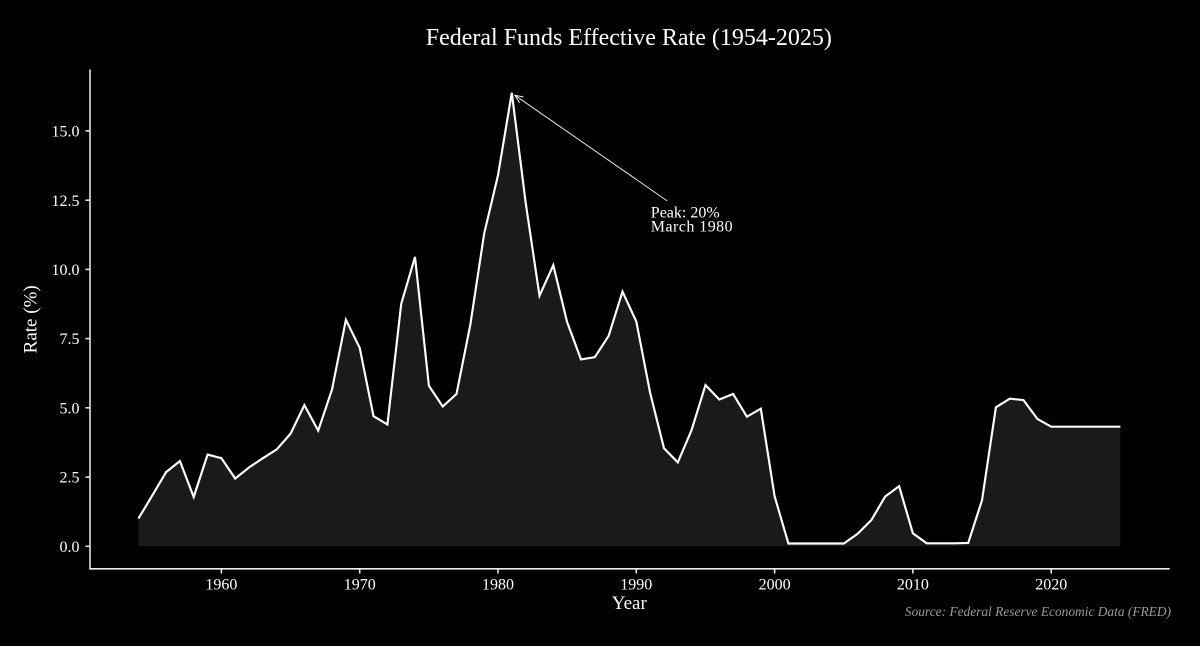 The image size is (1200, 646). What do you see at coordinates (636, 585) in the screenshot?
I see `svg-text: 1990` at bounding box center [636, 585].